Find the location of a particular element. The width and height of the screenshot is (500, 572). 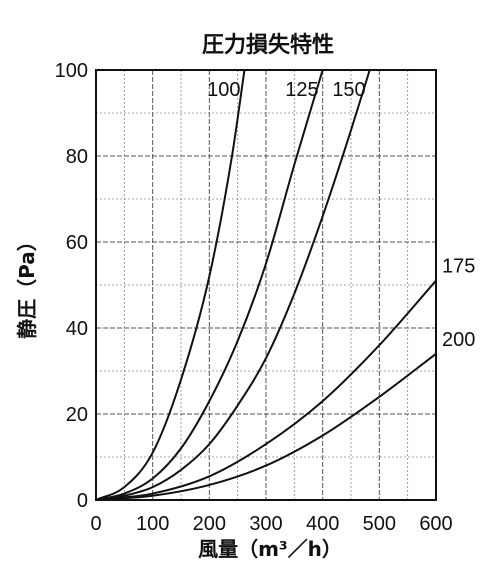

x-axis-label: 風量（m³／h） is located at coordinates (270, 549).